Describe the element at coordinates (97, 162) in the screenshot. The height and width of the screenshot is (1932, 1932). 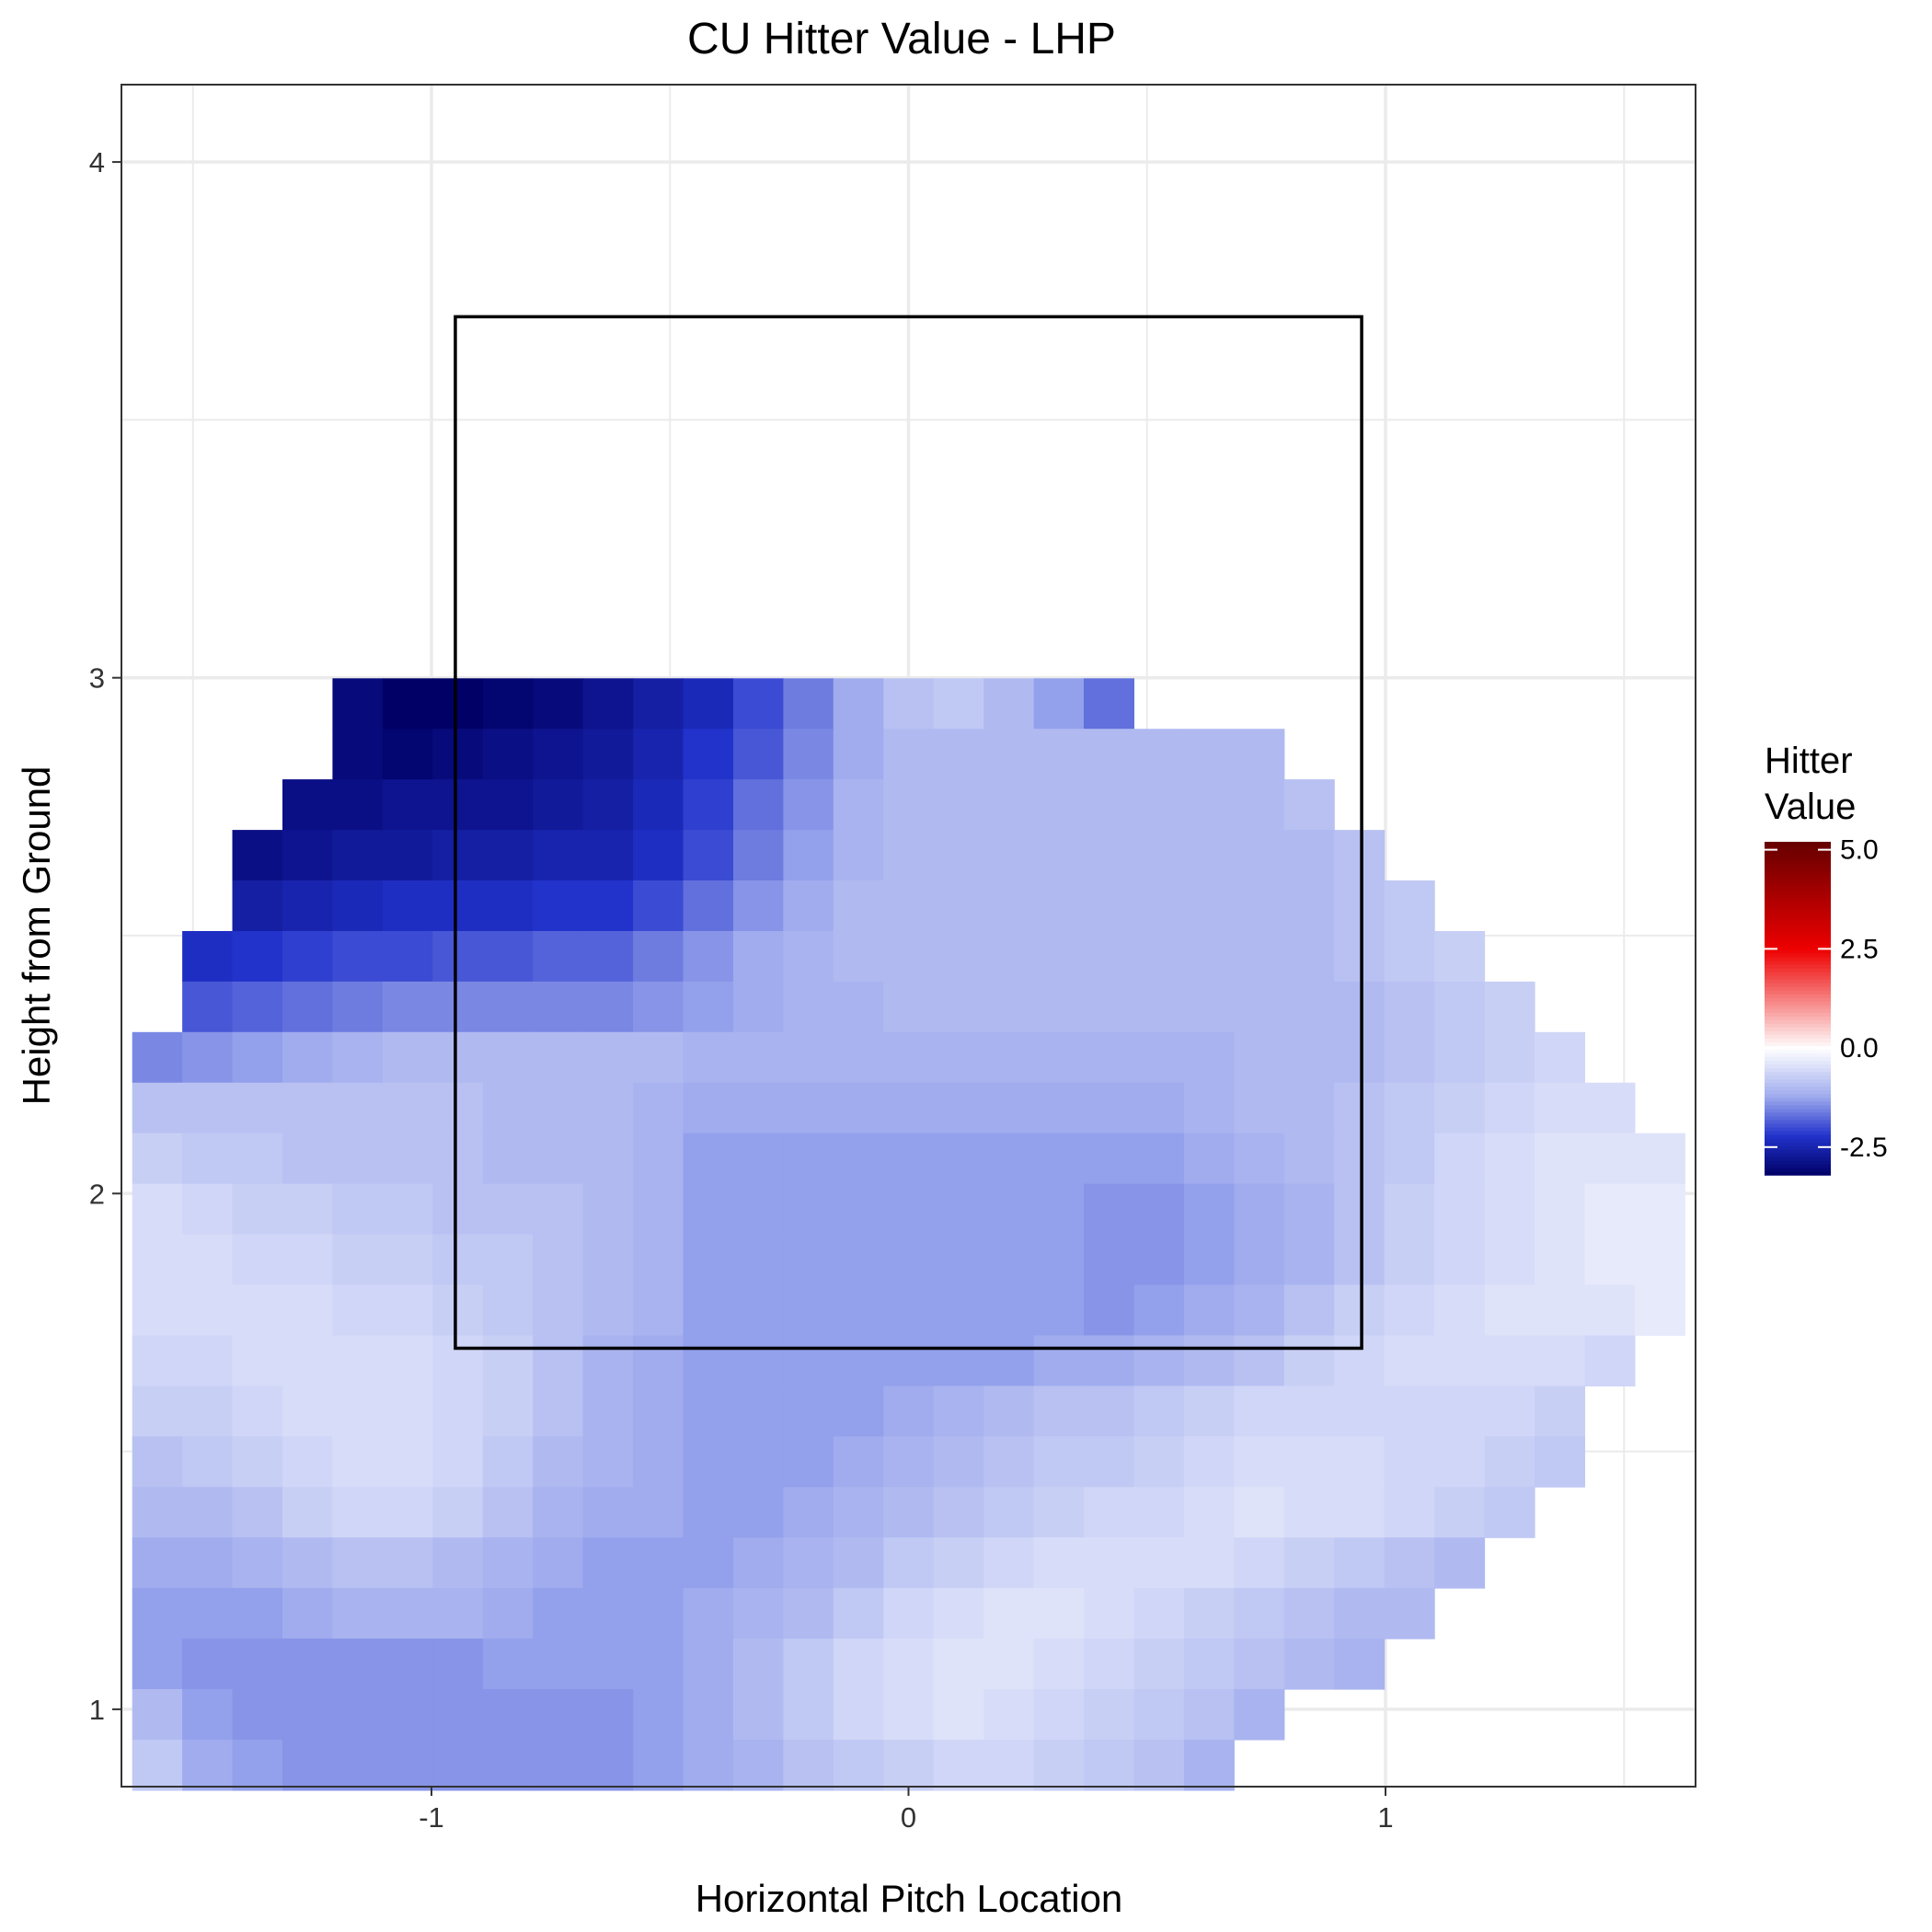
I see `y-tick-label: 4` at that location.